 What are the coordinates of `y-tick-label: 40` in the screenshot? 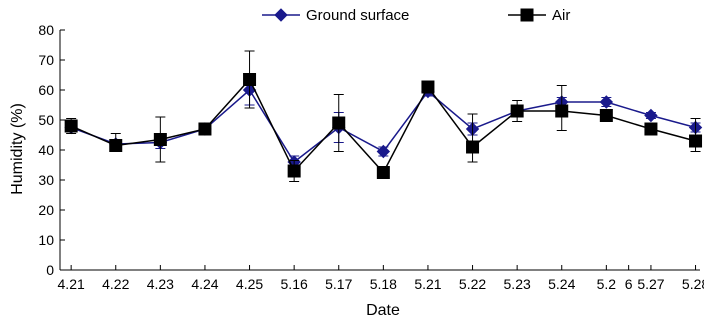 It's located at (46, 150).